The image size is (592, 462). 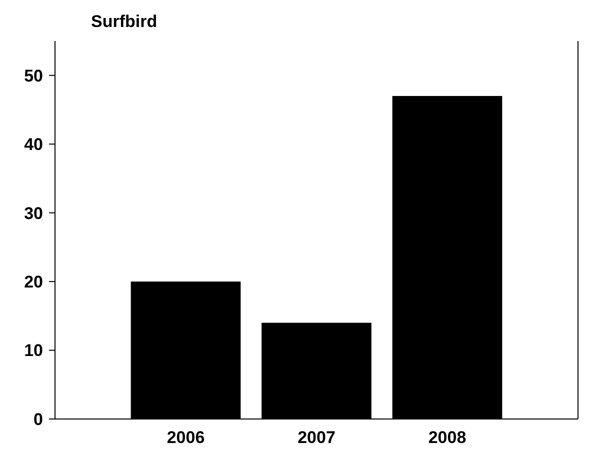 I want to click on x-tick-label: 2007, so click(x=317, y=437).